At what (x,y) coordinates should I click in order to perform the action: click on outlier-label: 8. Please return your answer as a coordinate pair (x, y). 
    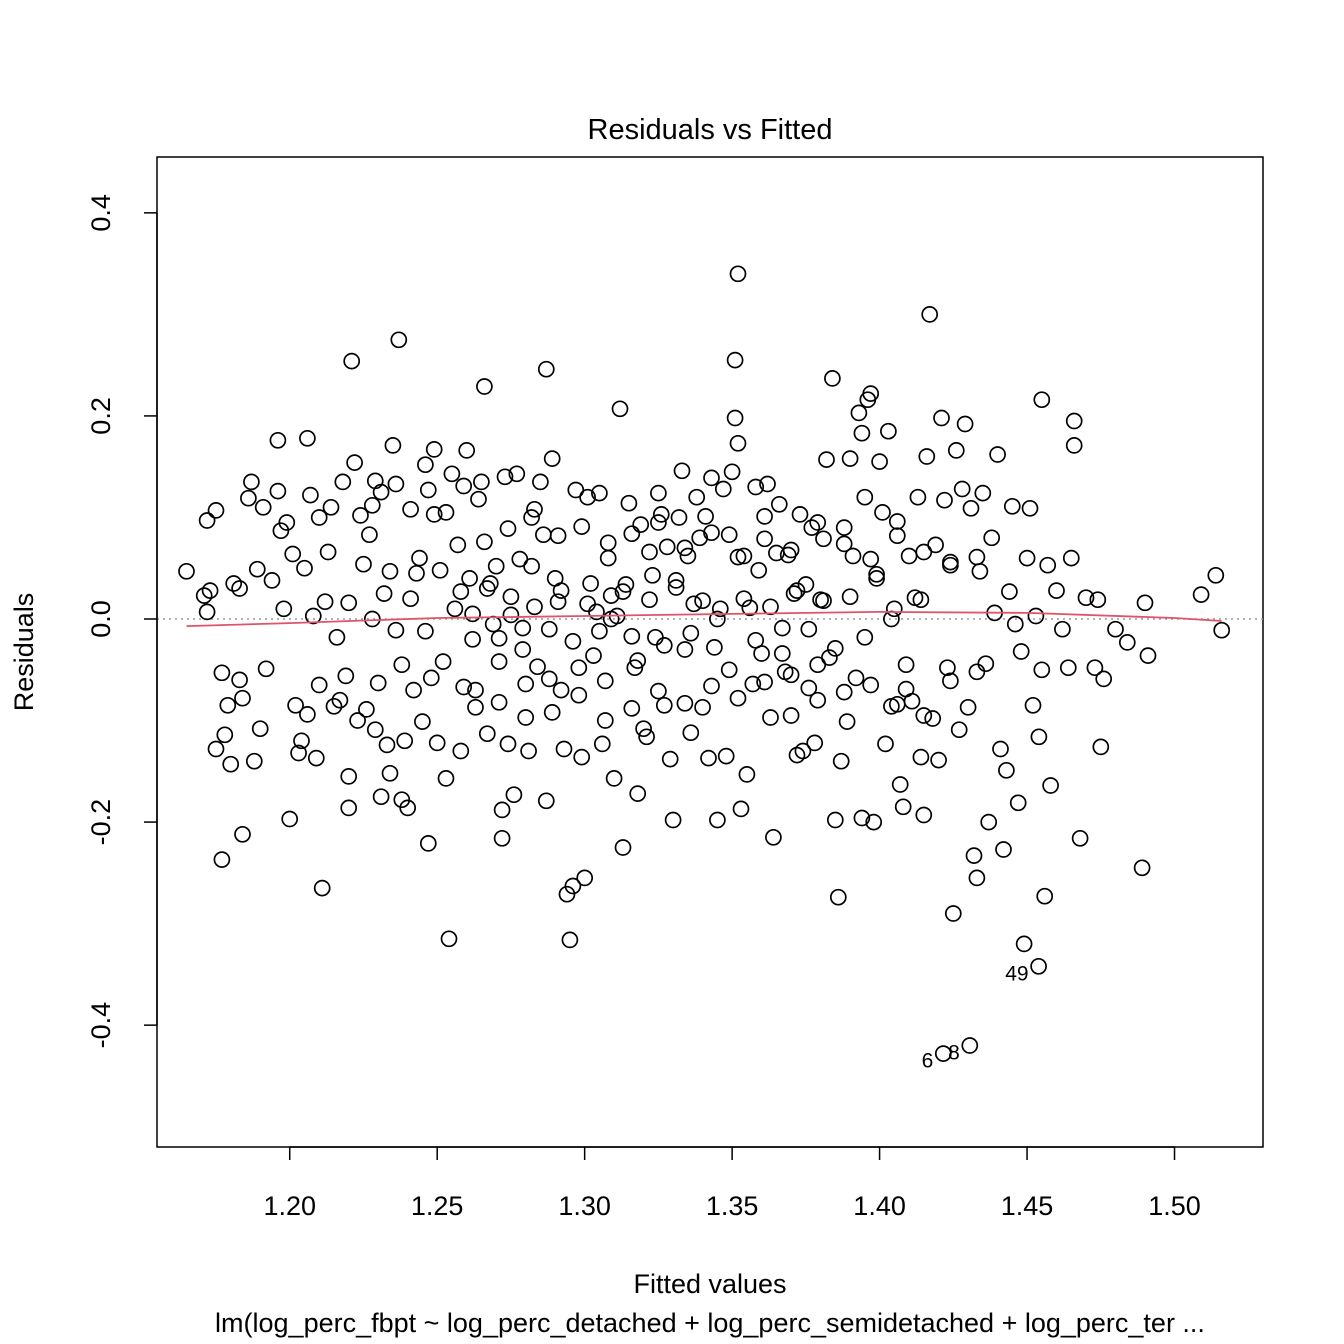
    Looking at the image, I should click on (954, 1053).